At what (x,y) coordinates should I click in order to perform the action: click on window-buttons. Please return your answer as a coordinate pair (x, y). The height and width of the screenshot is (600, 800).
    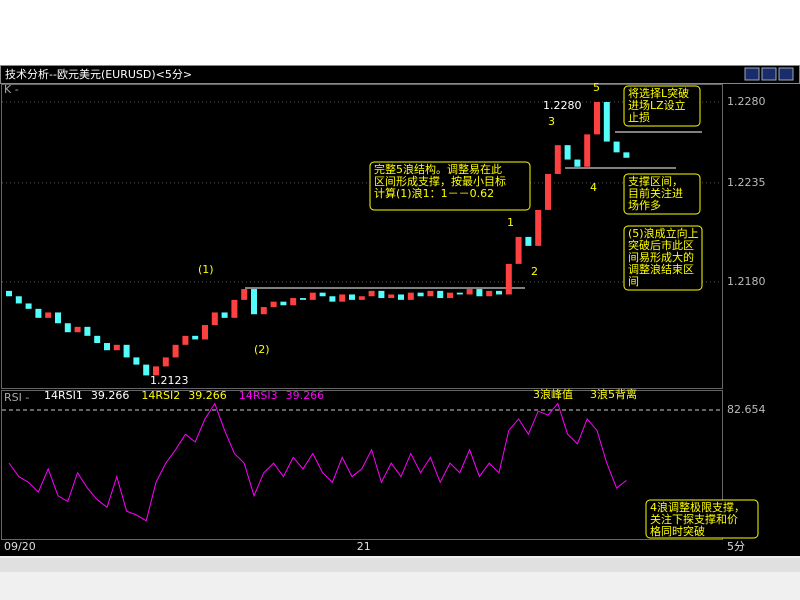
    Looking at the image, I should click on (769, 74).